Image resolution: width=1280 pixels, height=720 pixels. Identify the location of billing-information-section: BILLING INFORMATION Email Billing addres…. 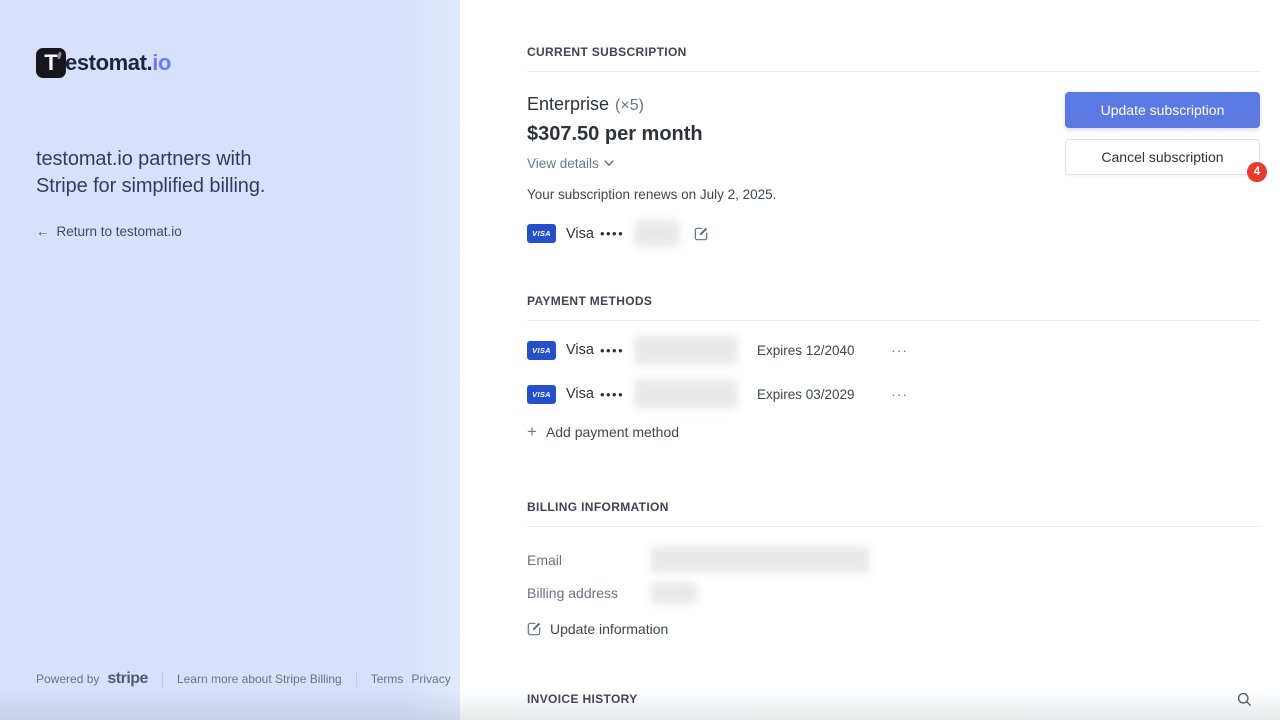
(893, 568).